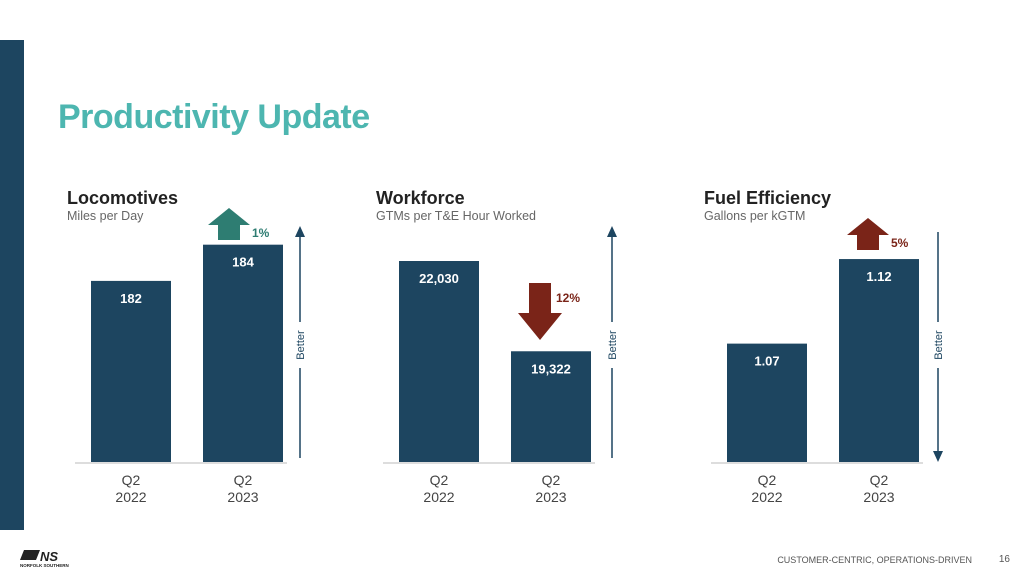 The image size is (1024, 576). I want to click on change-percent-label: 1%, so click(261, 233).